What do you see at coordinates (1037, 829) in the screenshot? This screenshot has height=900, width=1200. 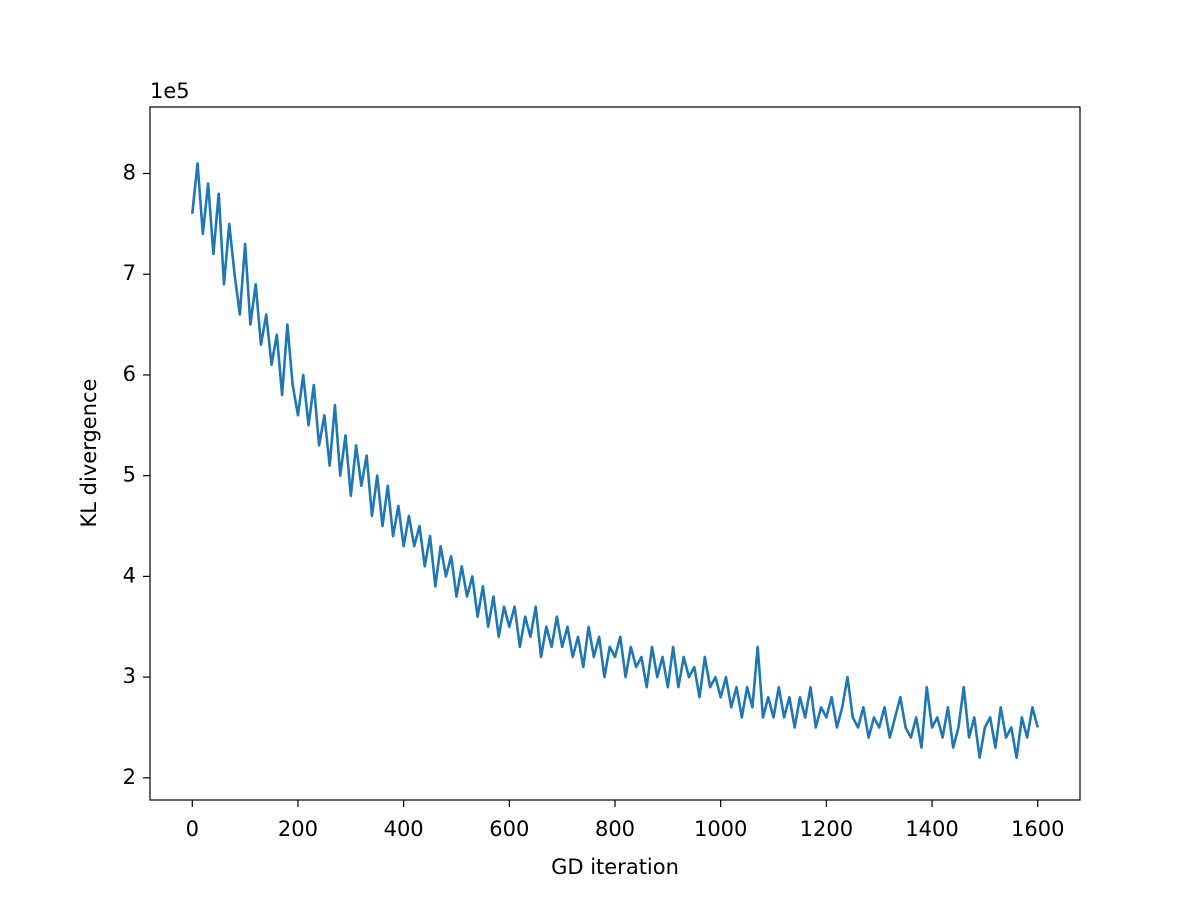 I see `x-tick-label: 1600` at bounding box center [1037, 829].